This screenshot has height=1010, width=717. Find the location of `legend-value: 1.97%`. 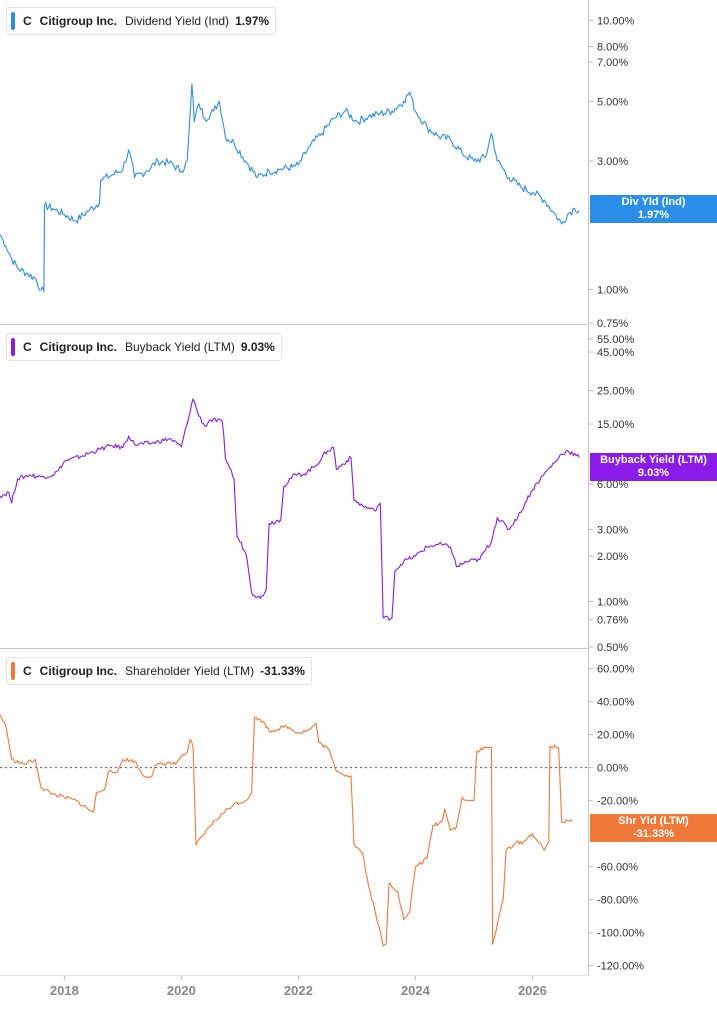

legend-value: 1.97% is located at coordinates (252, 21).